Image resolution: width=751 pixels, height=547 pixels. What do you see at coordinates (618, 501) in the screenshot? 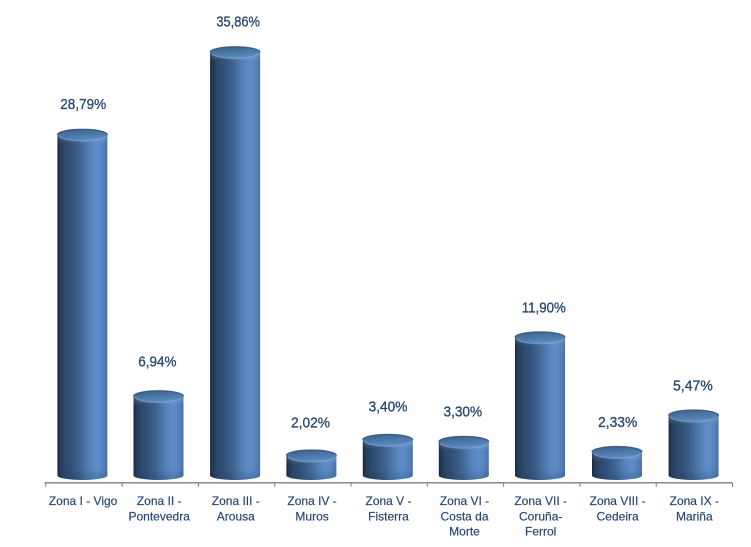
I see `svg-text: Zona VIII -` at bounding box center [618, 501].